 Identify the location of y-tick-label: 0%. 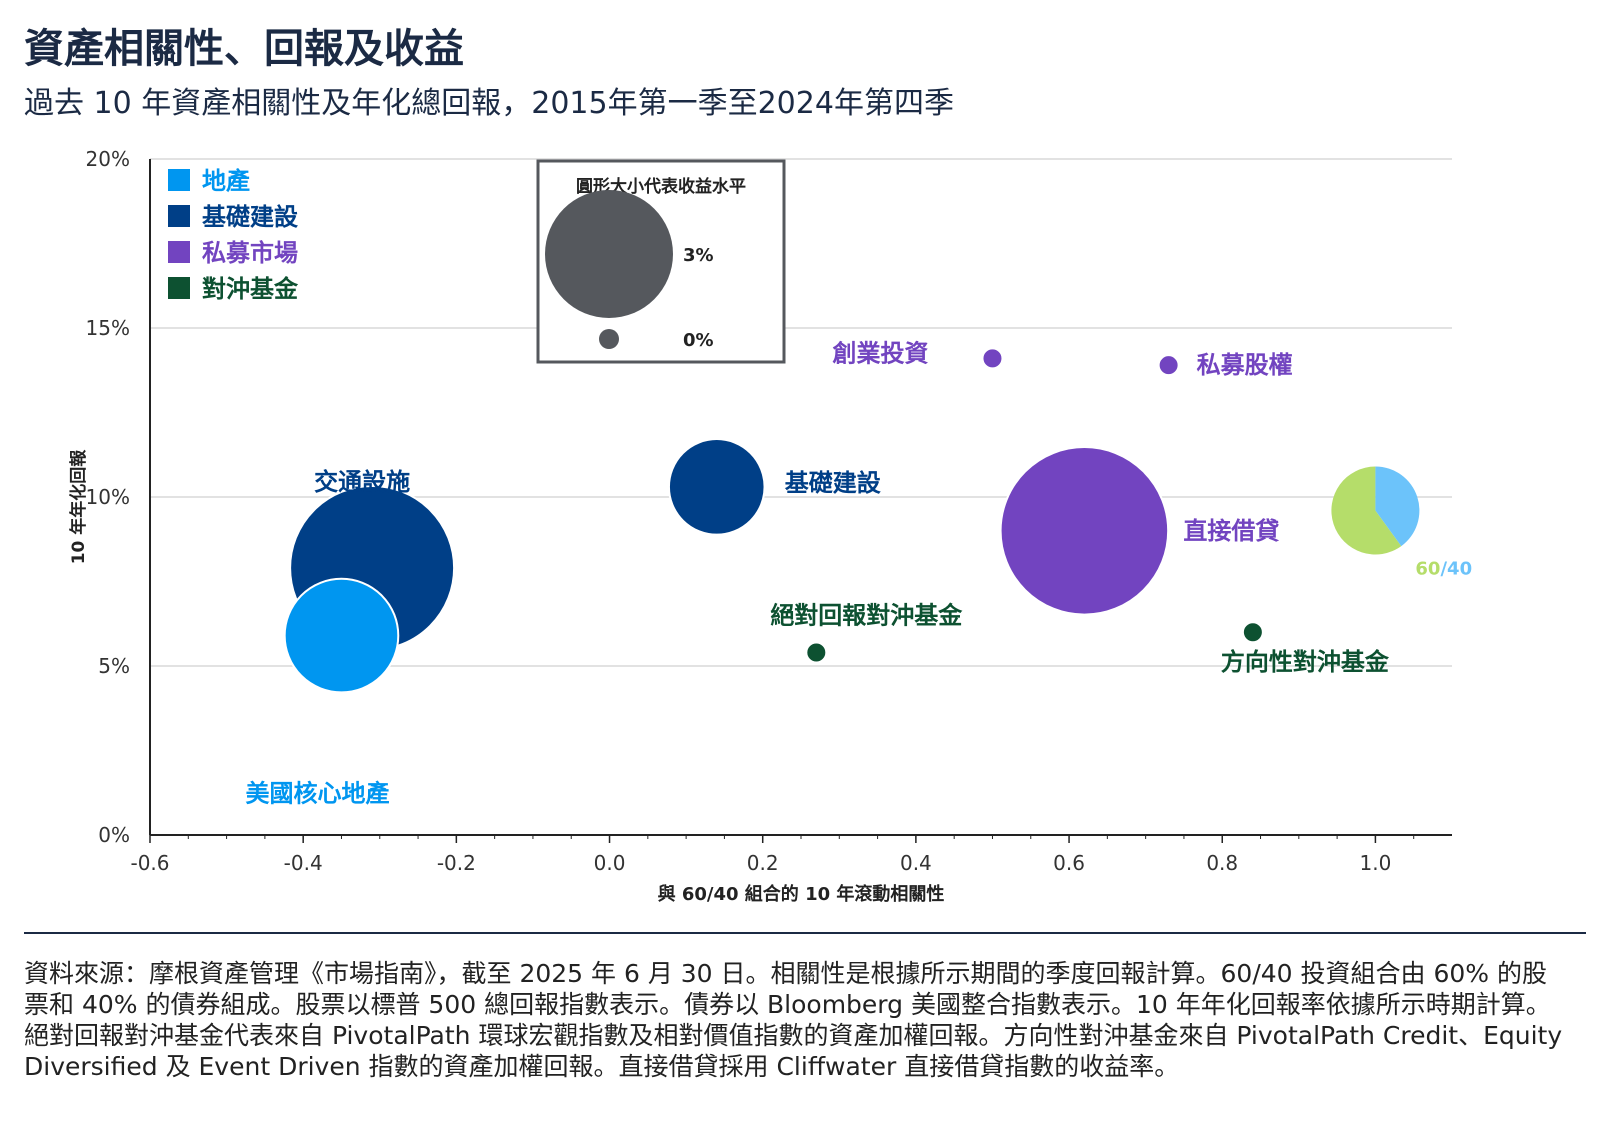
(114, 835).